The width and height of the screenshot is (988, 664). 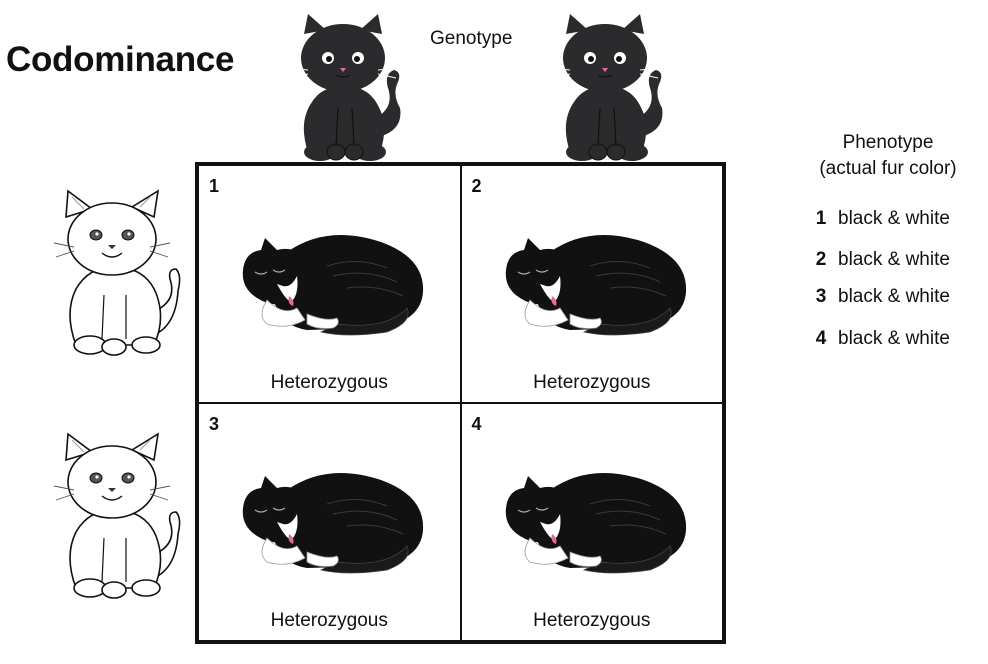 I want to click on phenotype-item: 4 black & white, so click(x=893, y=339).